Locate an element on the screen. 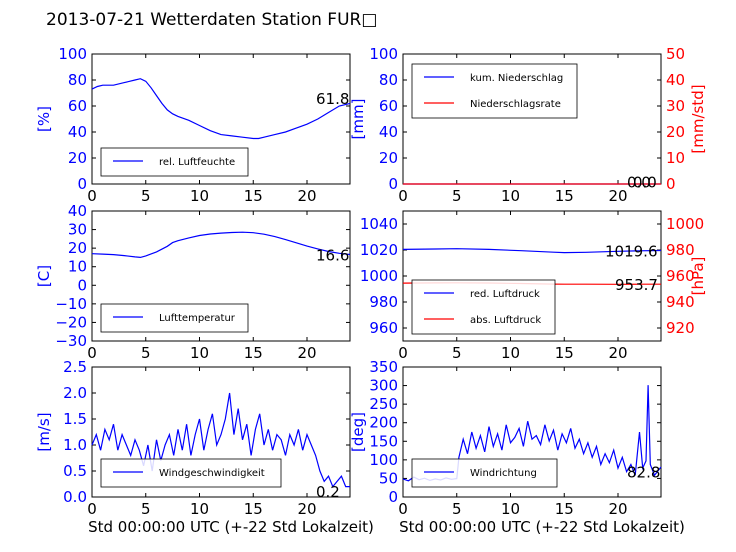  wind-direction-xtick-label: 10 is located at coordinates (510, 509).